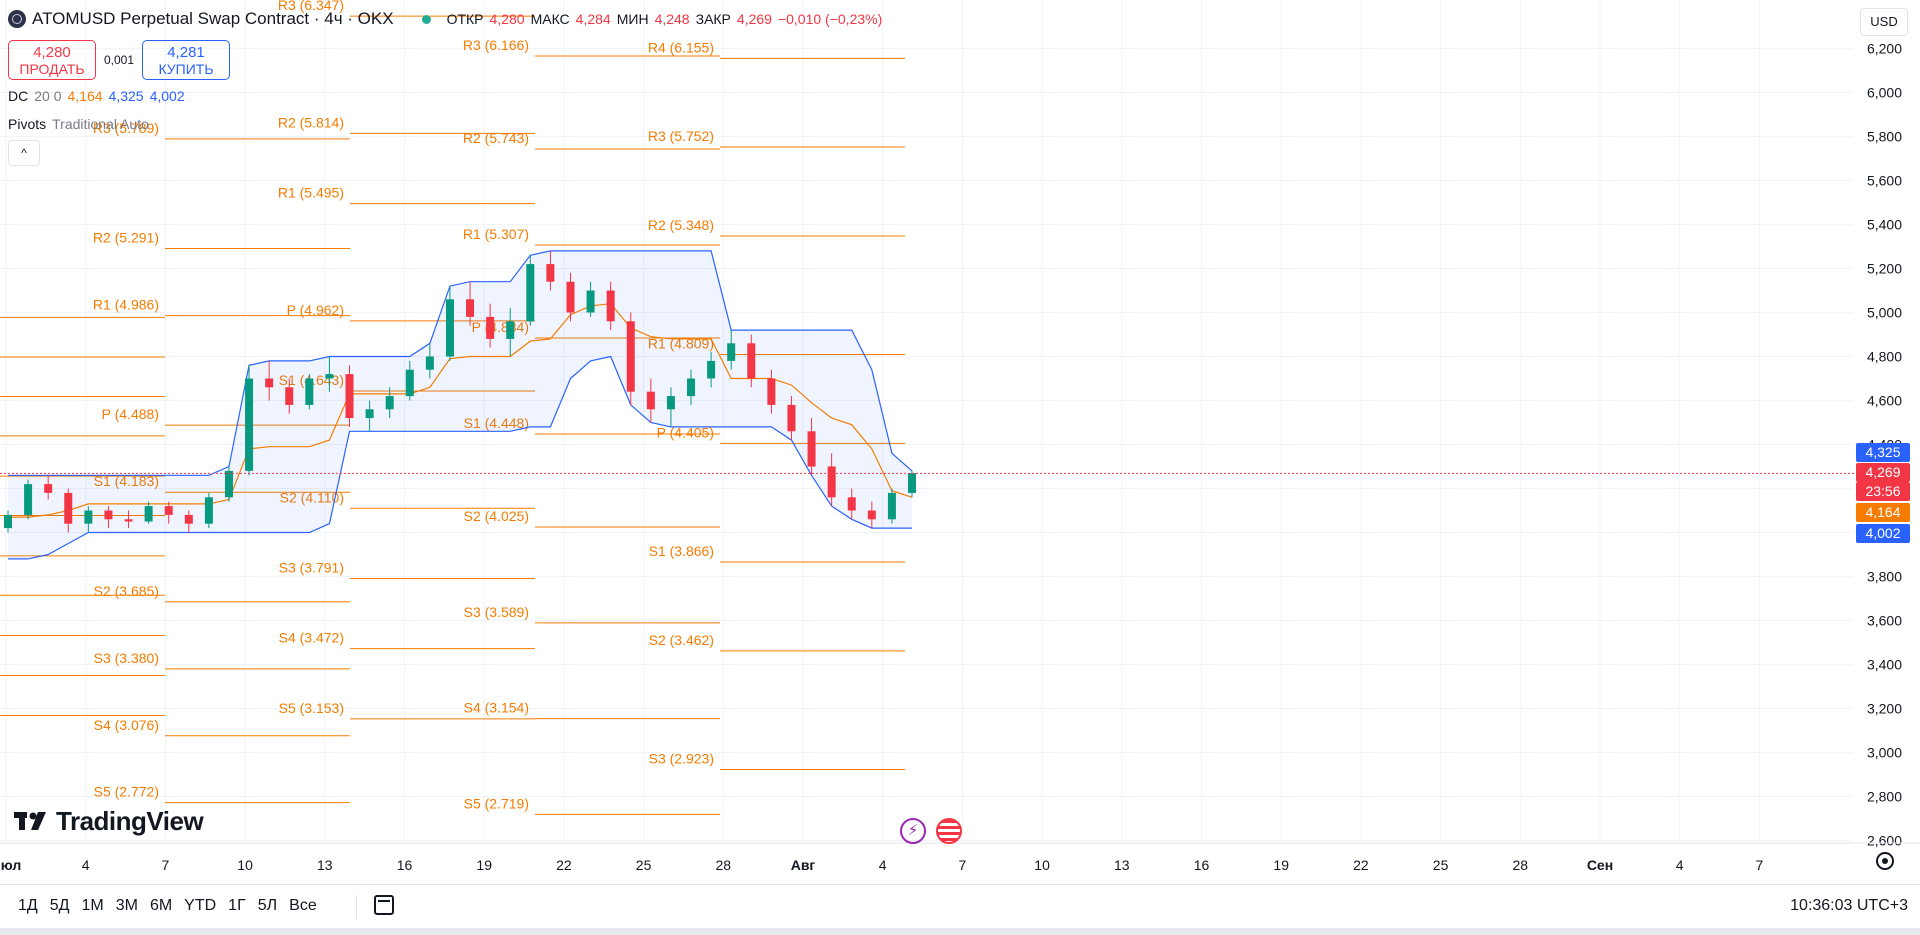  Describe the element at coordinates (1882, 472) in the screenshot. I see `price-axis-badge-label: 4,269` at that location.